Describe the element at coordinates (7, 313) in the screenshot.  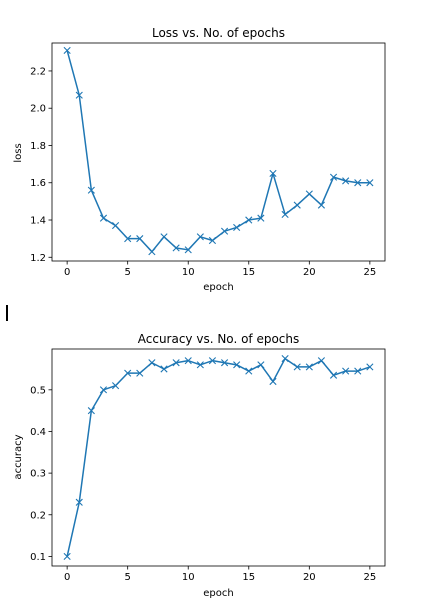
I see `text-cursor-mark` at that location.